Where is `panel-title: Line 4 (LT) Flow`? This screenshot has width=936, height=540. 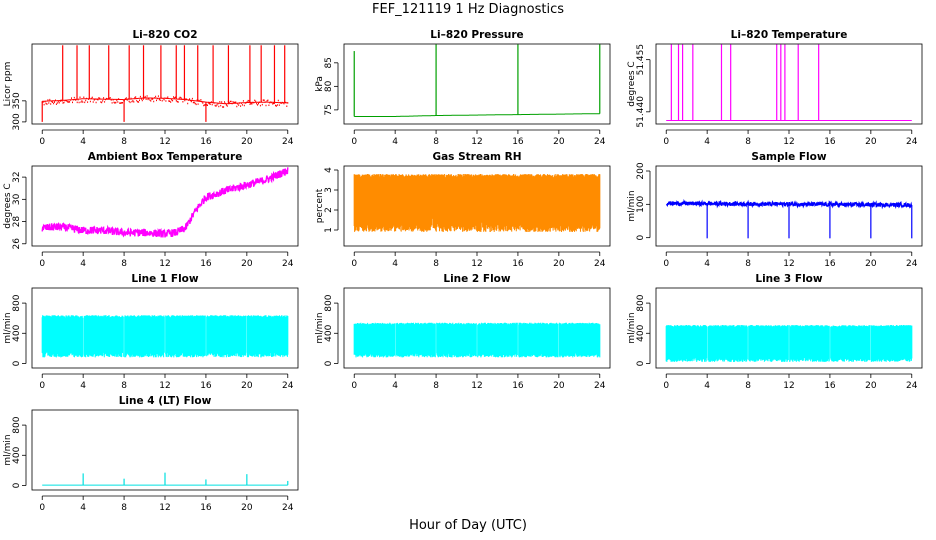 panel-title: Line 4 (LT) Flow is located at coordinates (165, 401).